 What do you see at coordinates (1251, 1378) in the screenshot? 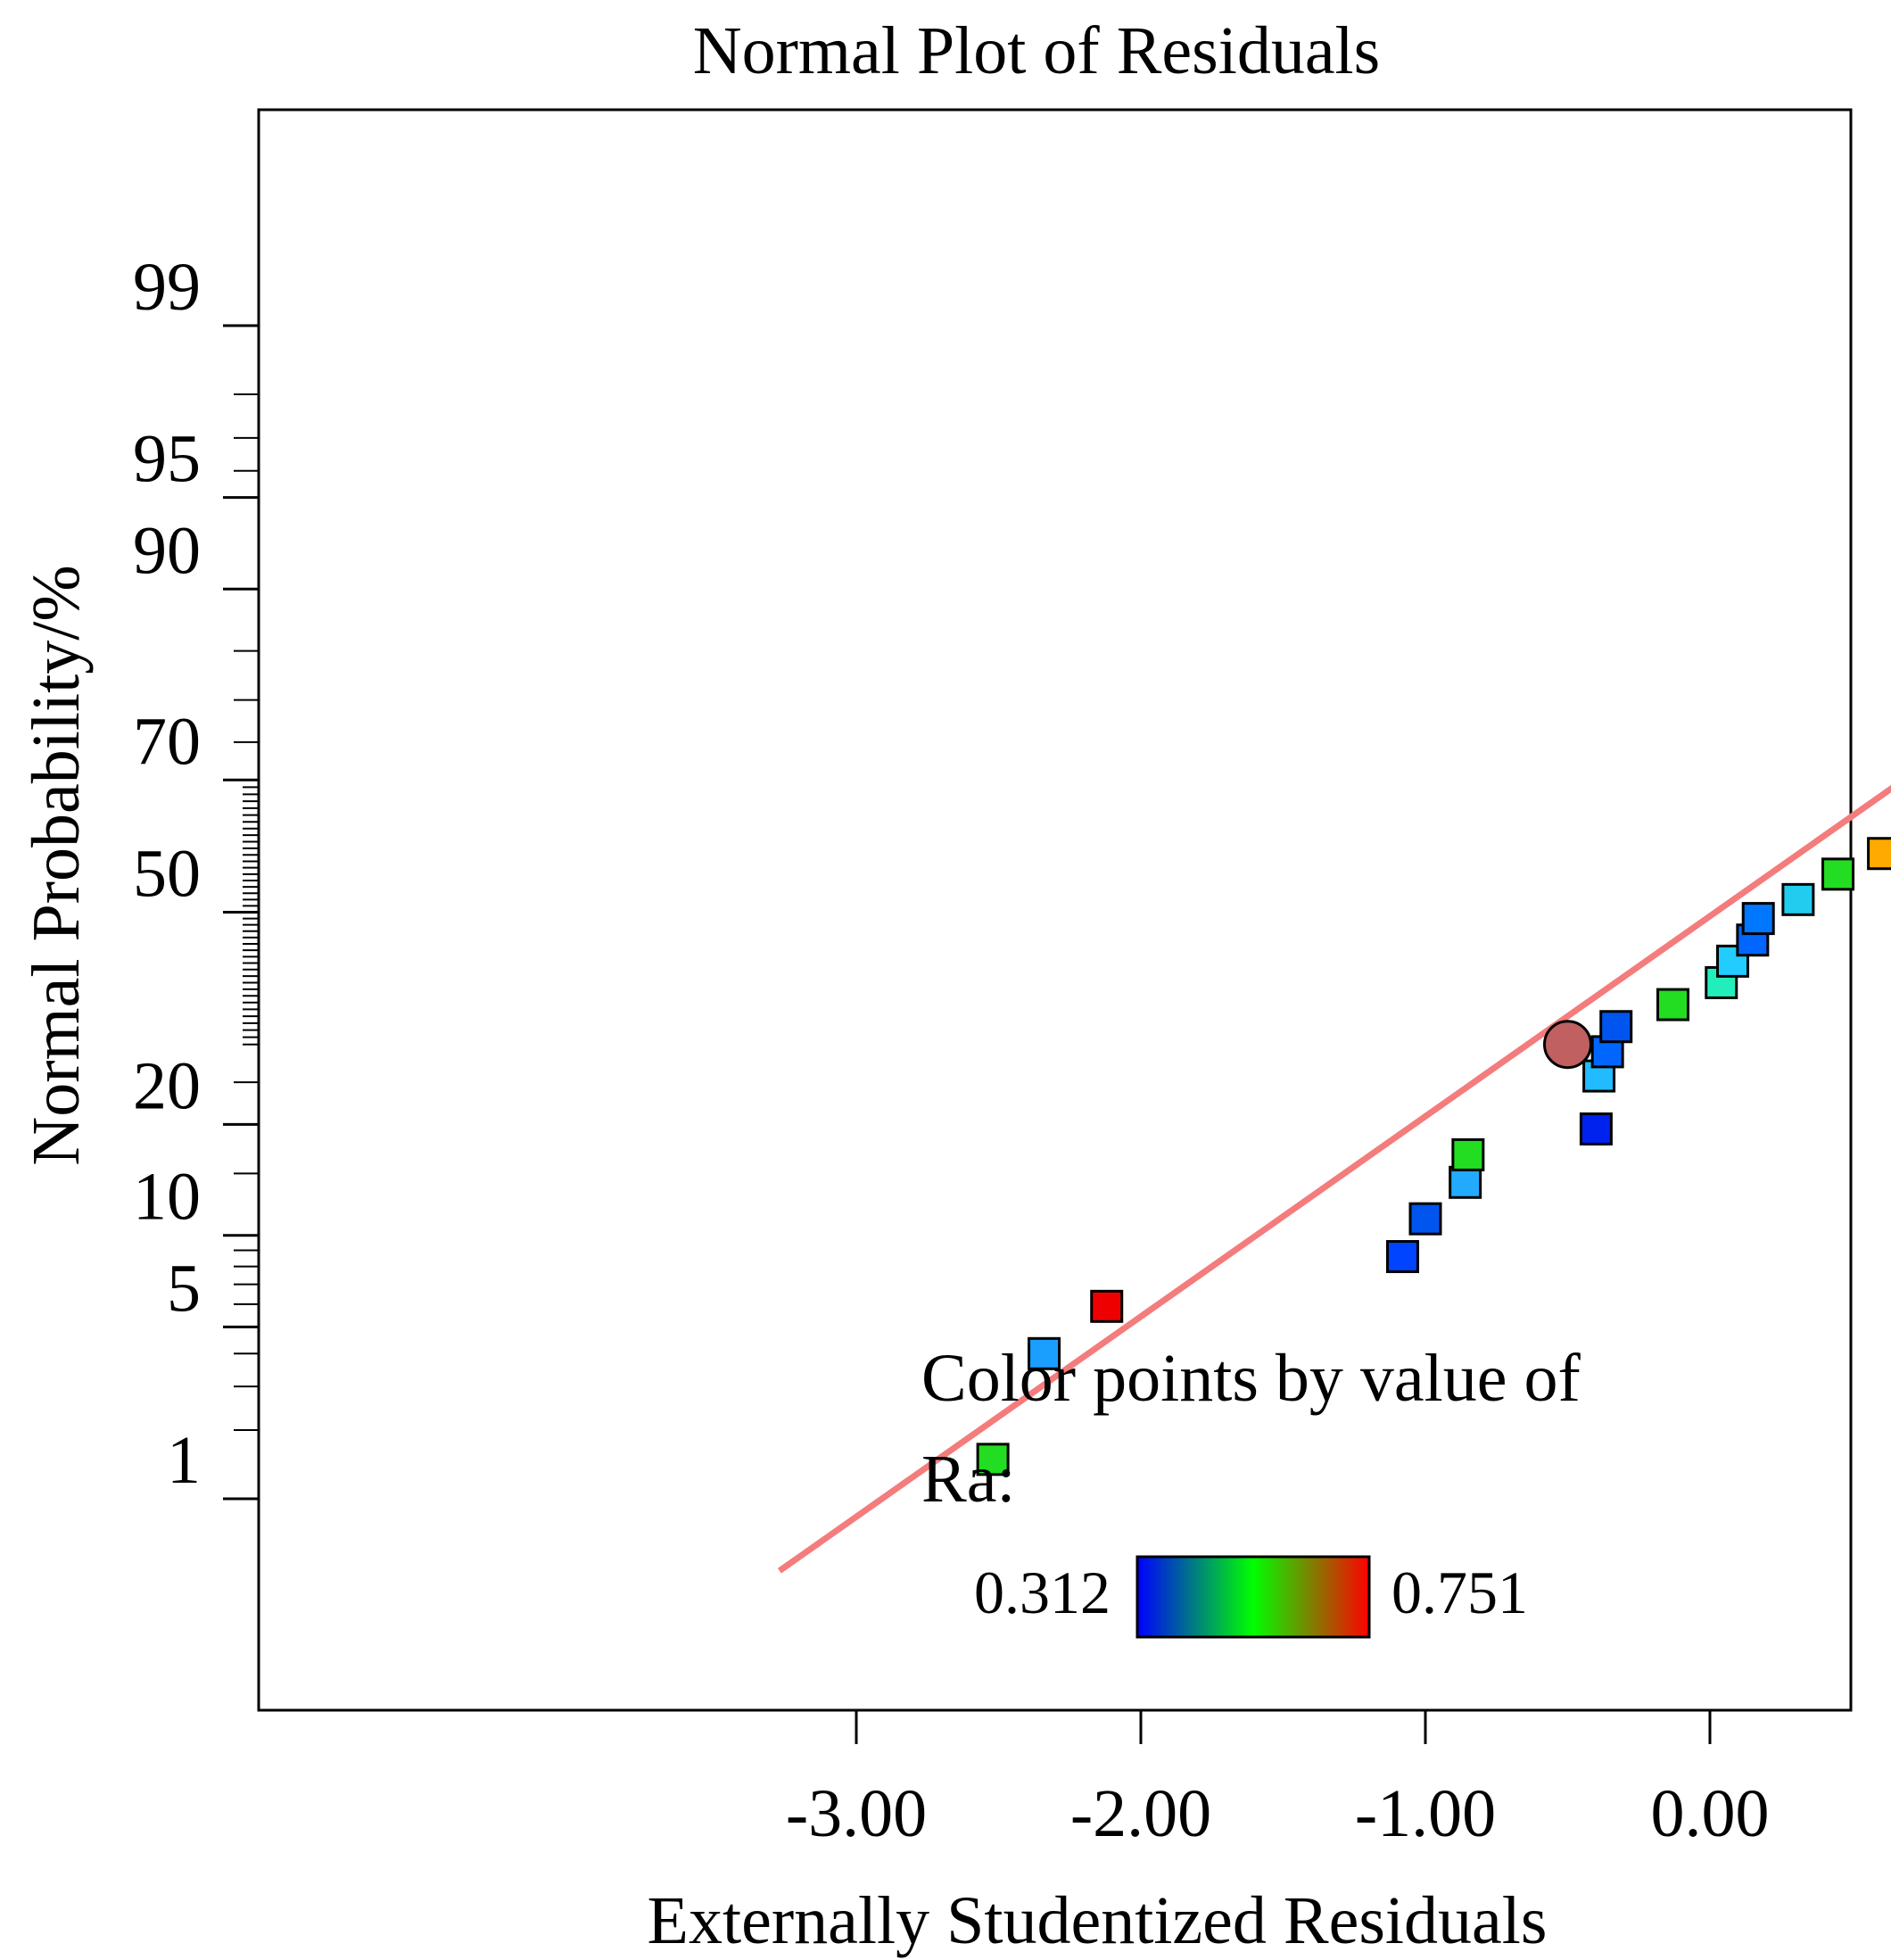
I see `legend-title-line1: Color points by value of` at bounding box center [1251, 1378].